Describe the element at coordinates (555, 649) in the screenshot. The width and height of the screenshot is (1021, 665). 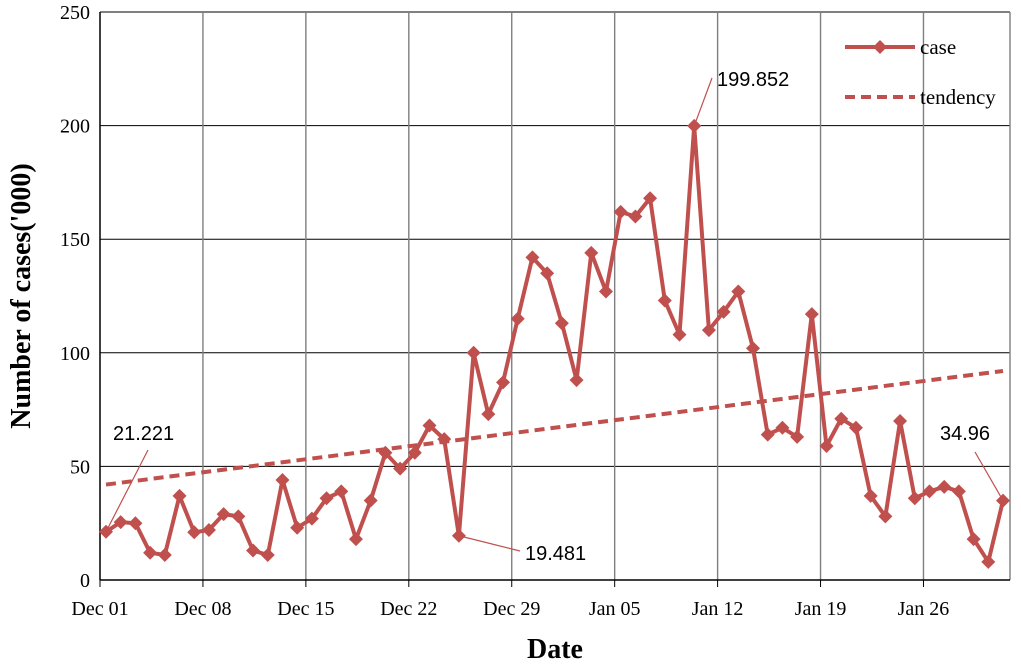
I see `x-axis-title: Date` at that location.